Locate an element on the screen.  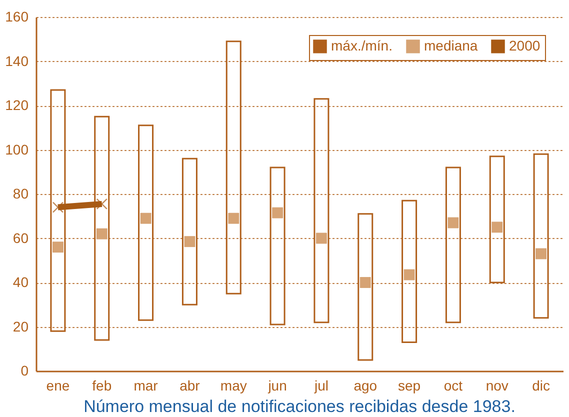
y-tick-label: 80 is located at coordinates (20, 194).